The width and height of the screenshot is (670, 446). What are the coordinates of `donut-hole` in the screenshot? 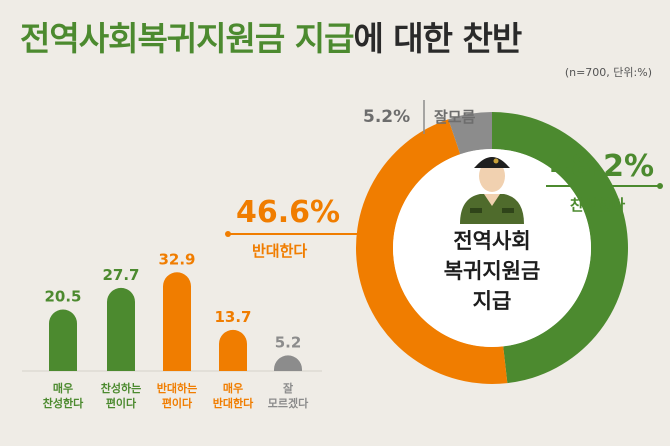 It's located at (492, 248).